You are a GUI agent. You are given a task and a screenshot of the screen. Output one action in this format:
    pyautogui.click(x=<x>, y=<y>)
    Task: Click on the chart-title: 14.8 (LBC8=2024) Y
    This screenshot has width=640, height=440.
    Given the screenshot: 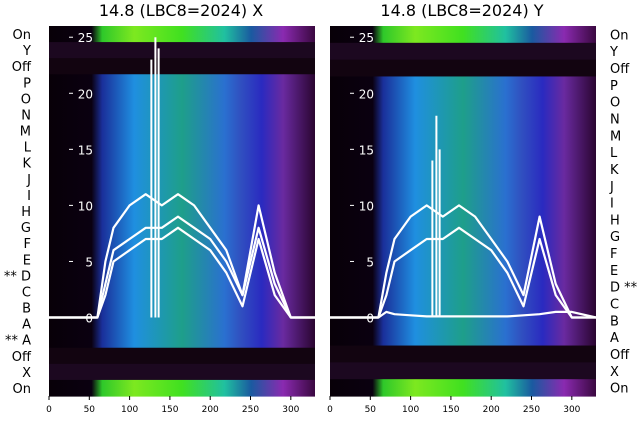 What is the action you would take?
    pyautogui.click(x=461, y=10)
    